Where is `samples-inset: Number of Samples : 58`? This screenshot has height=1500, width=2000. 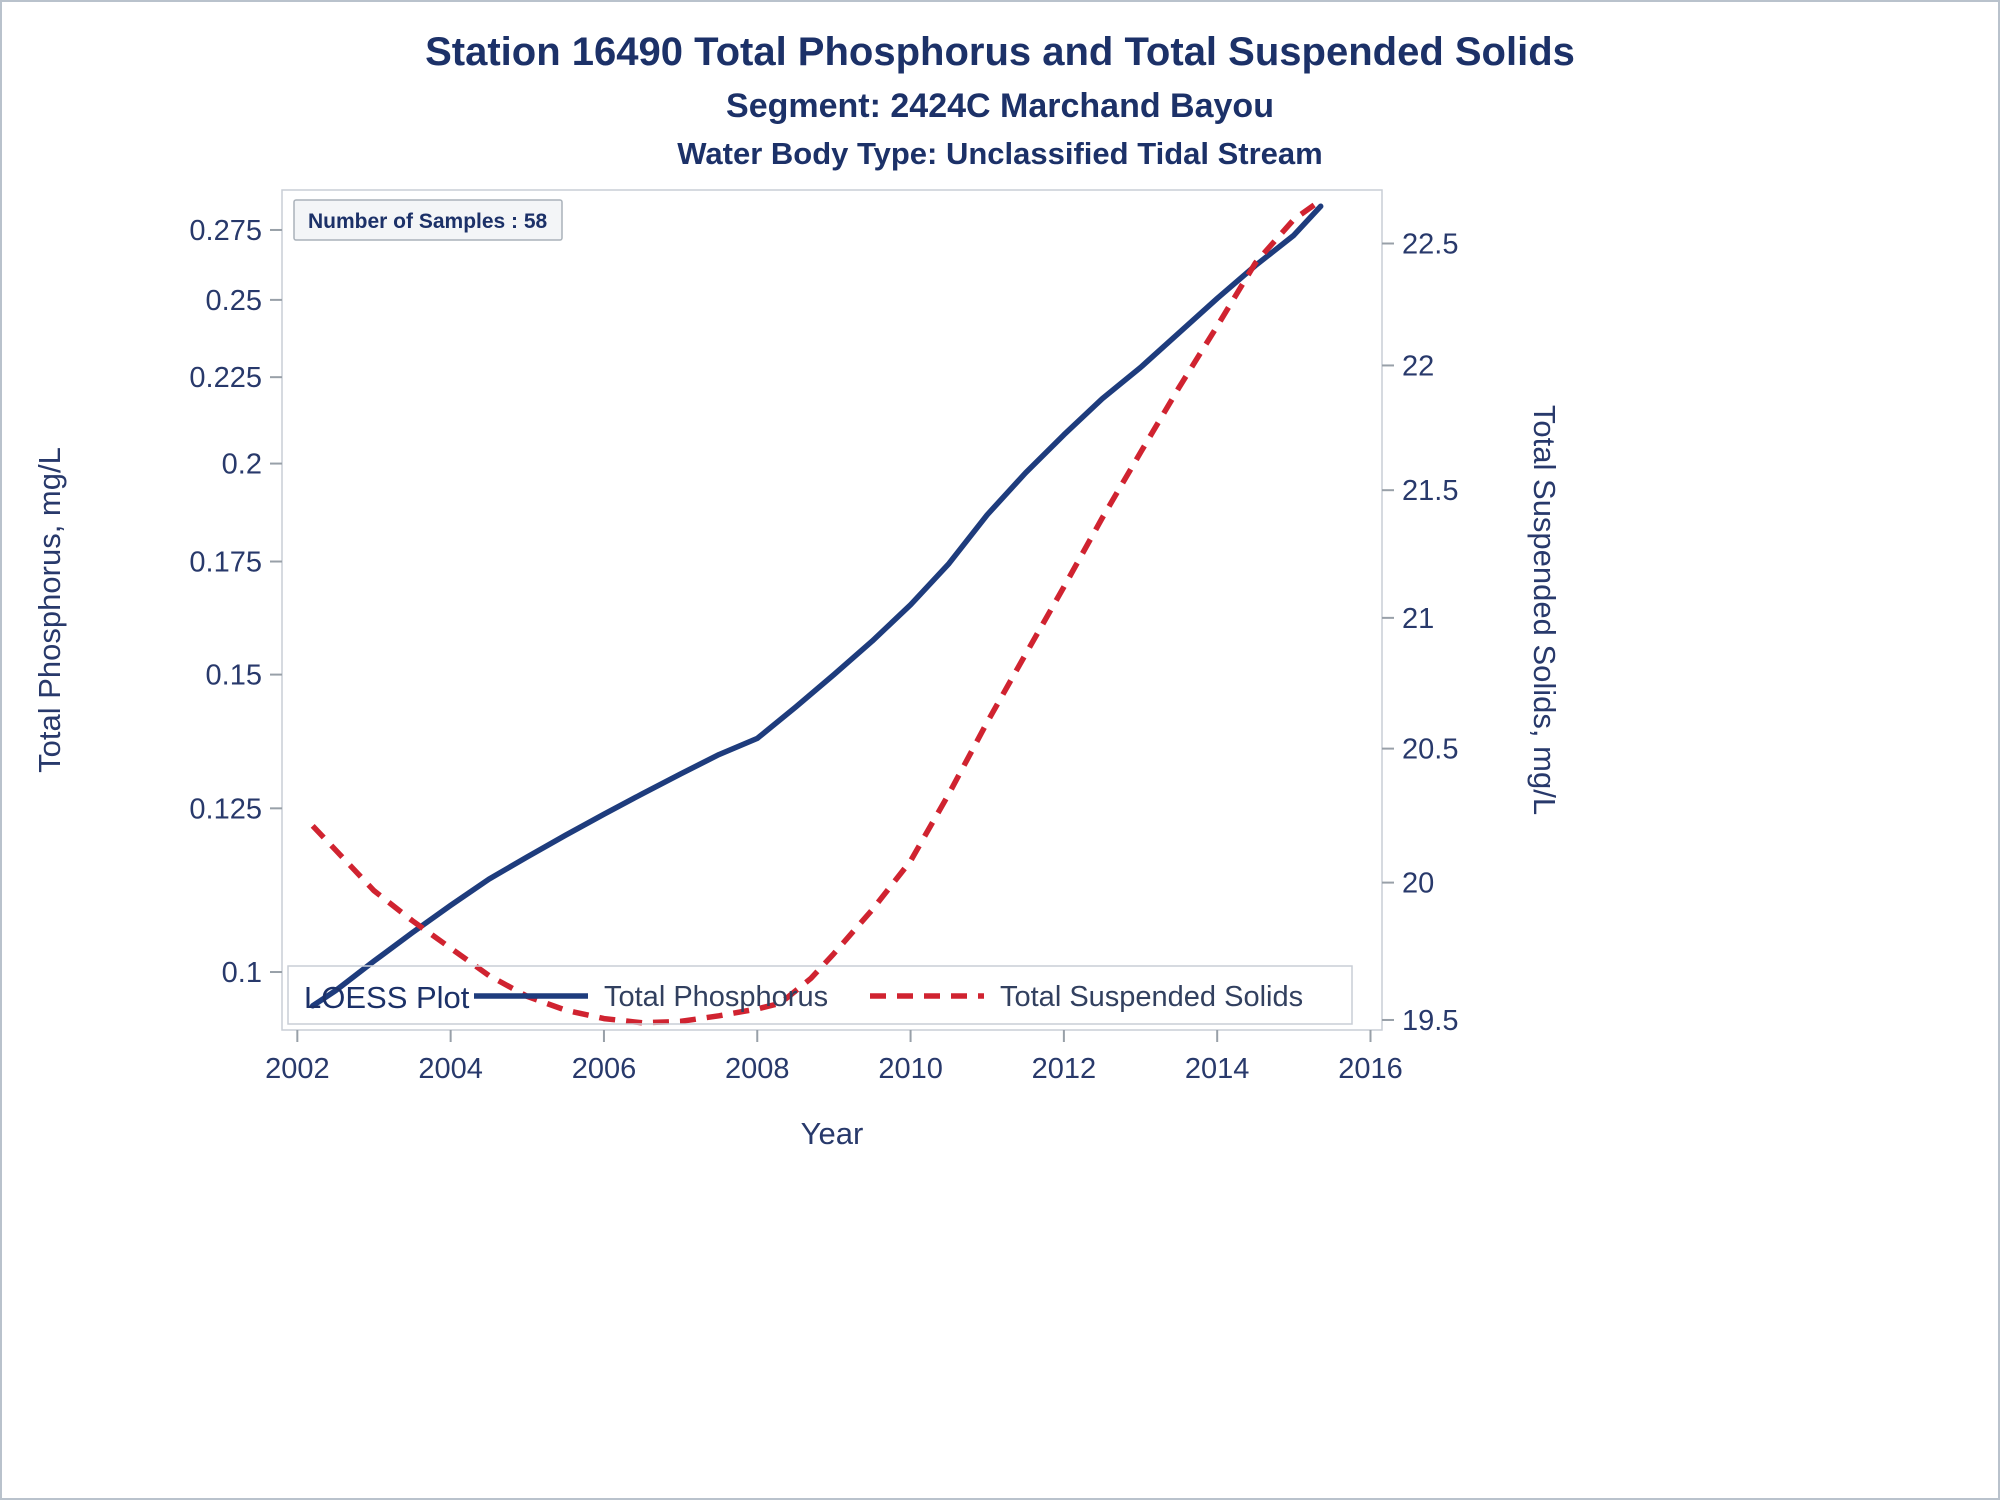
samples-inset: Number of Samples : 58 is located at coordinates (428, 220).